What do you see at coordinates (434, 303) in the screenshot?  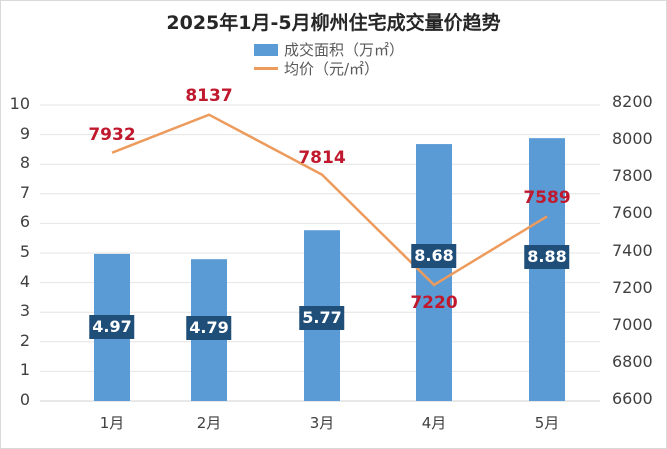 I see `price-value-label: 7220` at bounding box center [434, 303].